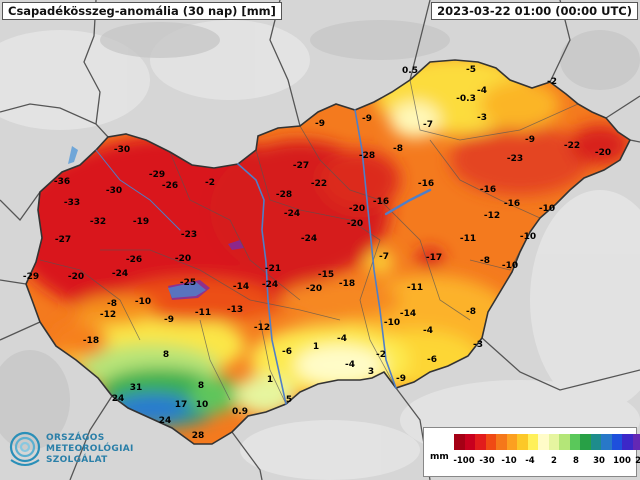 This screenshot has height=480, width=640. I want to click on value-label: -29, so click(157, 175).